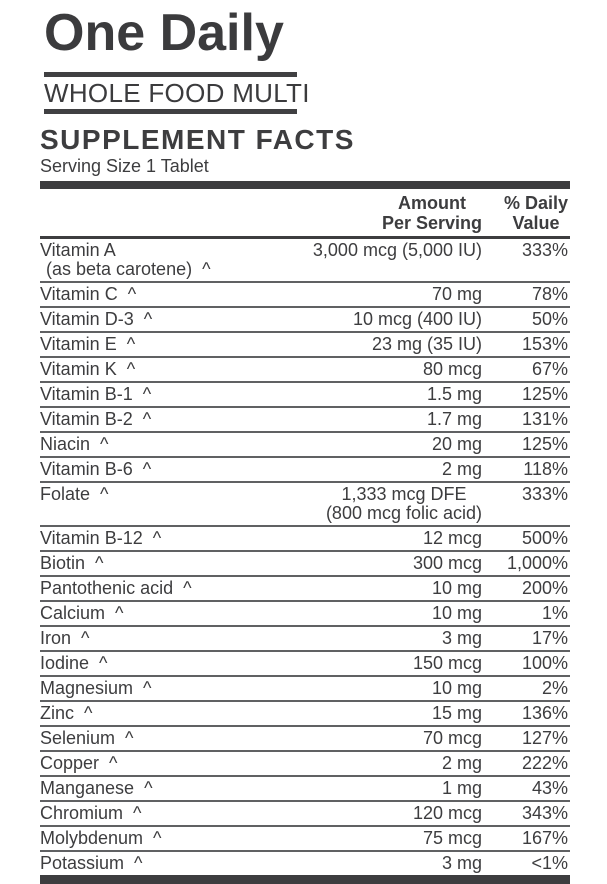 This screenshot has width=607, height=884. I want to click on header-dv-line1: % Daily, so click(535, 203).